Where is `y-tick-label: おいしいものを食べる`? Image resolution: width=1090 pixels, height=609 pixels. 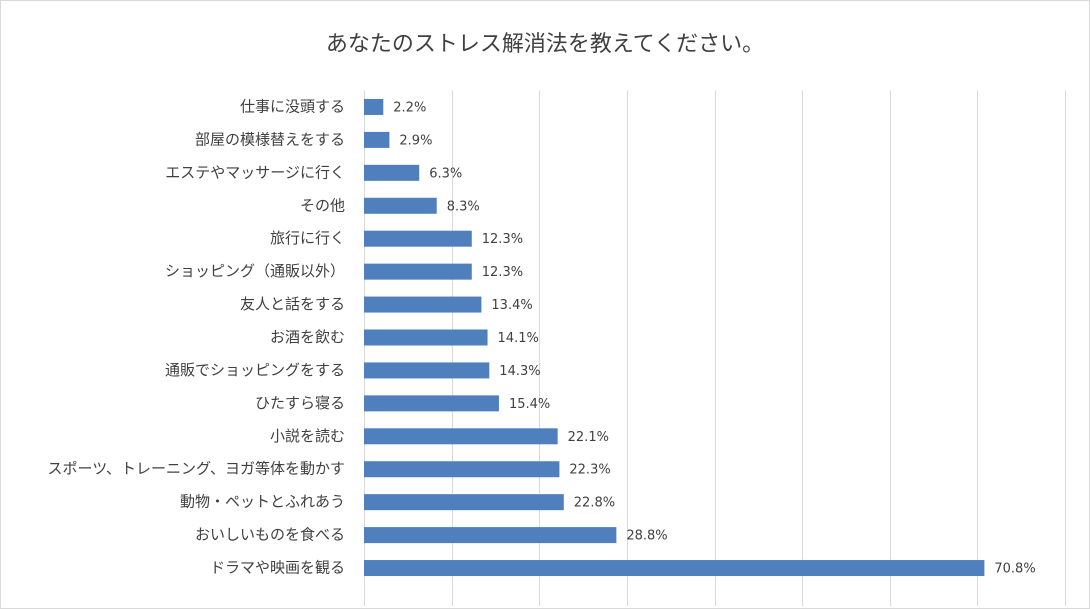
y-tick-label: おいしいものを食べる is located at coordinates (270, 535).